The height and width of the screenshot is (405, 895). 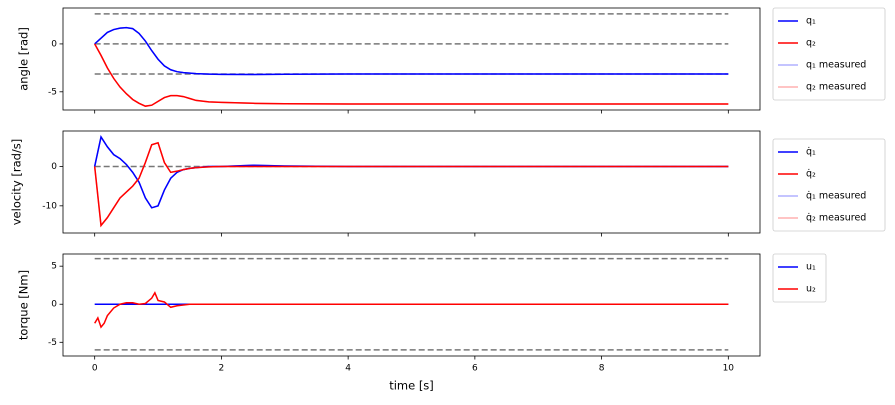 I want to click on legend-label: u₂, so click(x=811, y=289).